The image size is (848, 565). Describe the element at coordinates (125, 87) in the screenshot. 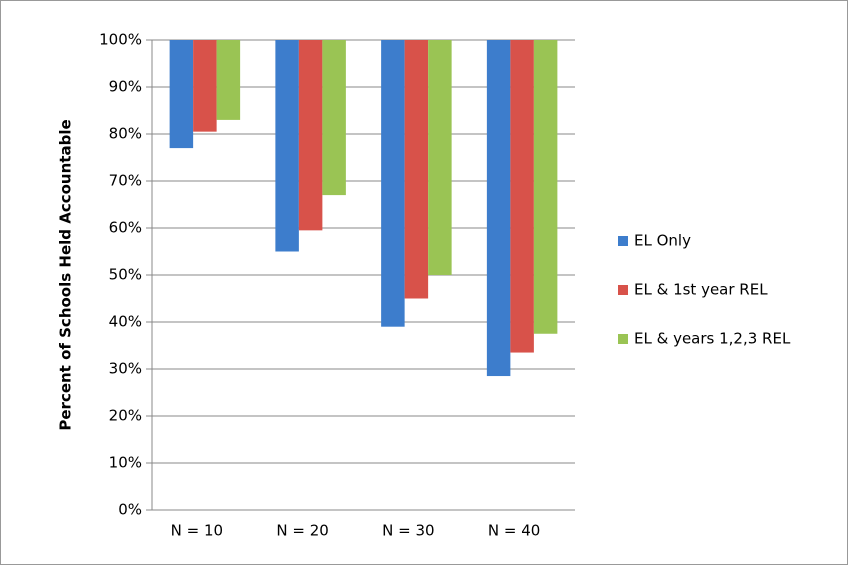

I see `y-tick-label: 90%` at that location.